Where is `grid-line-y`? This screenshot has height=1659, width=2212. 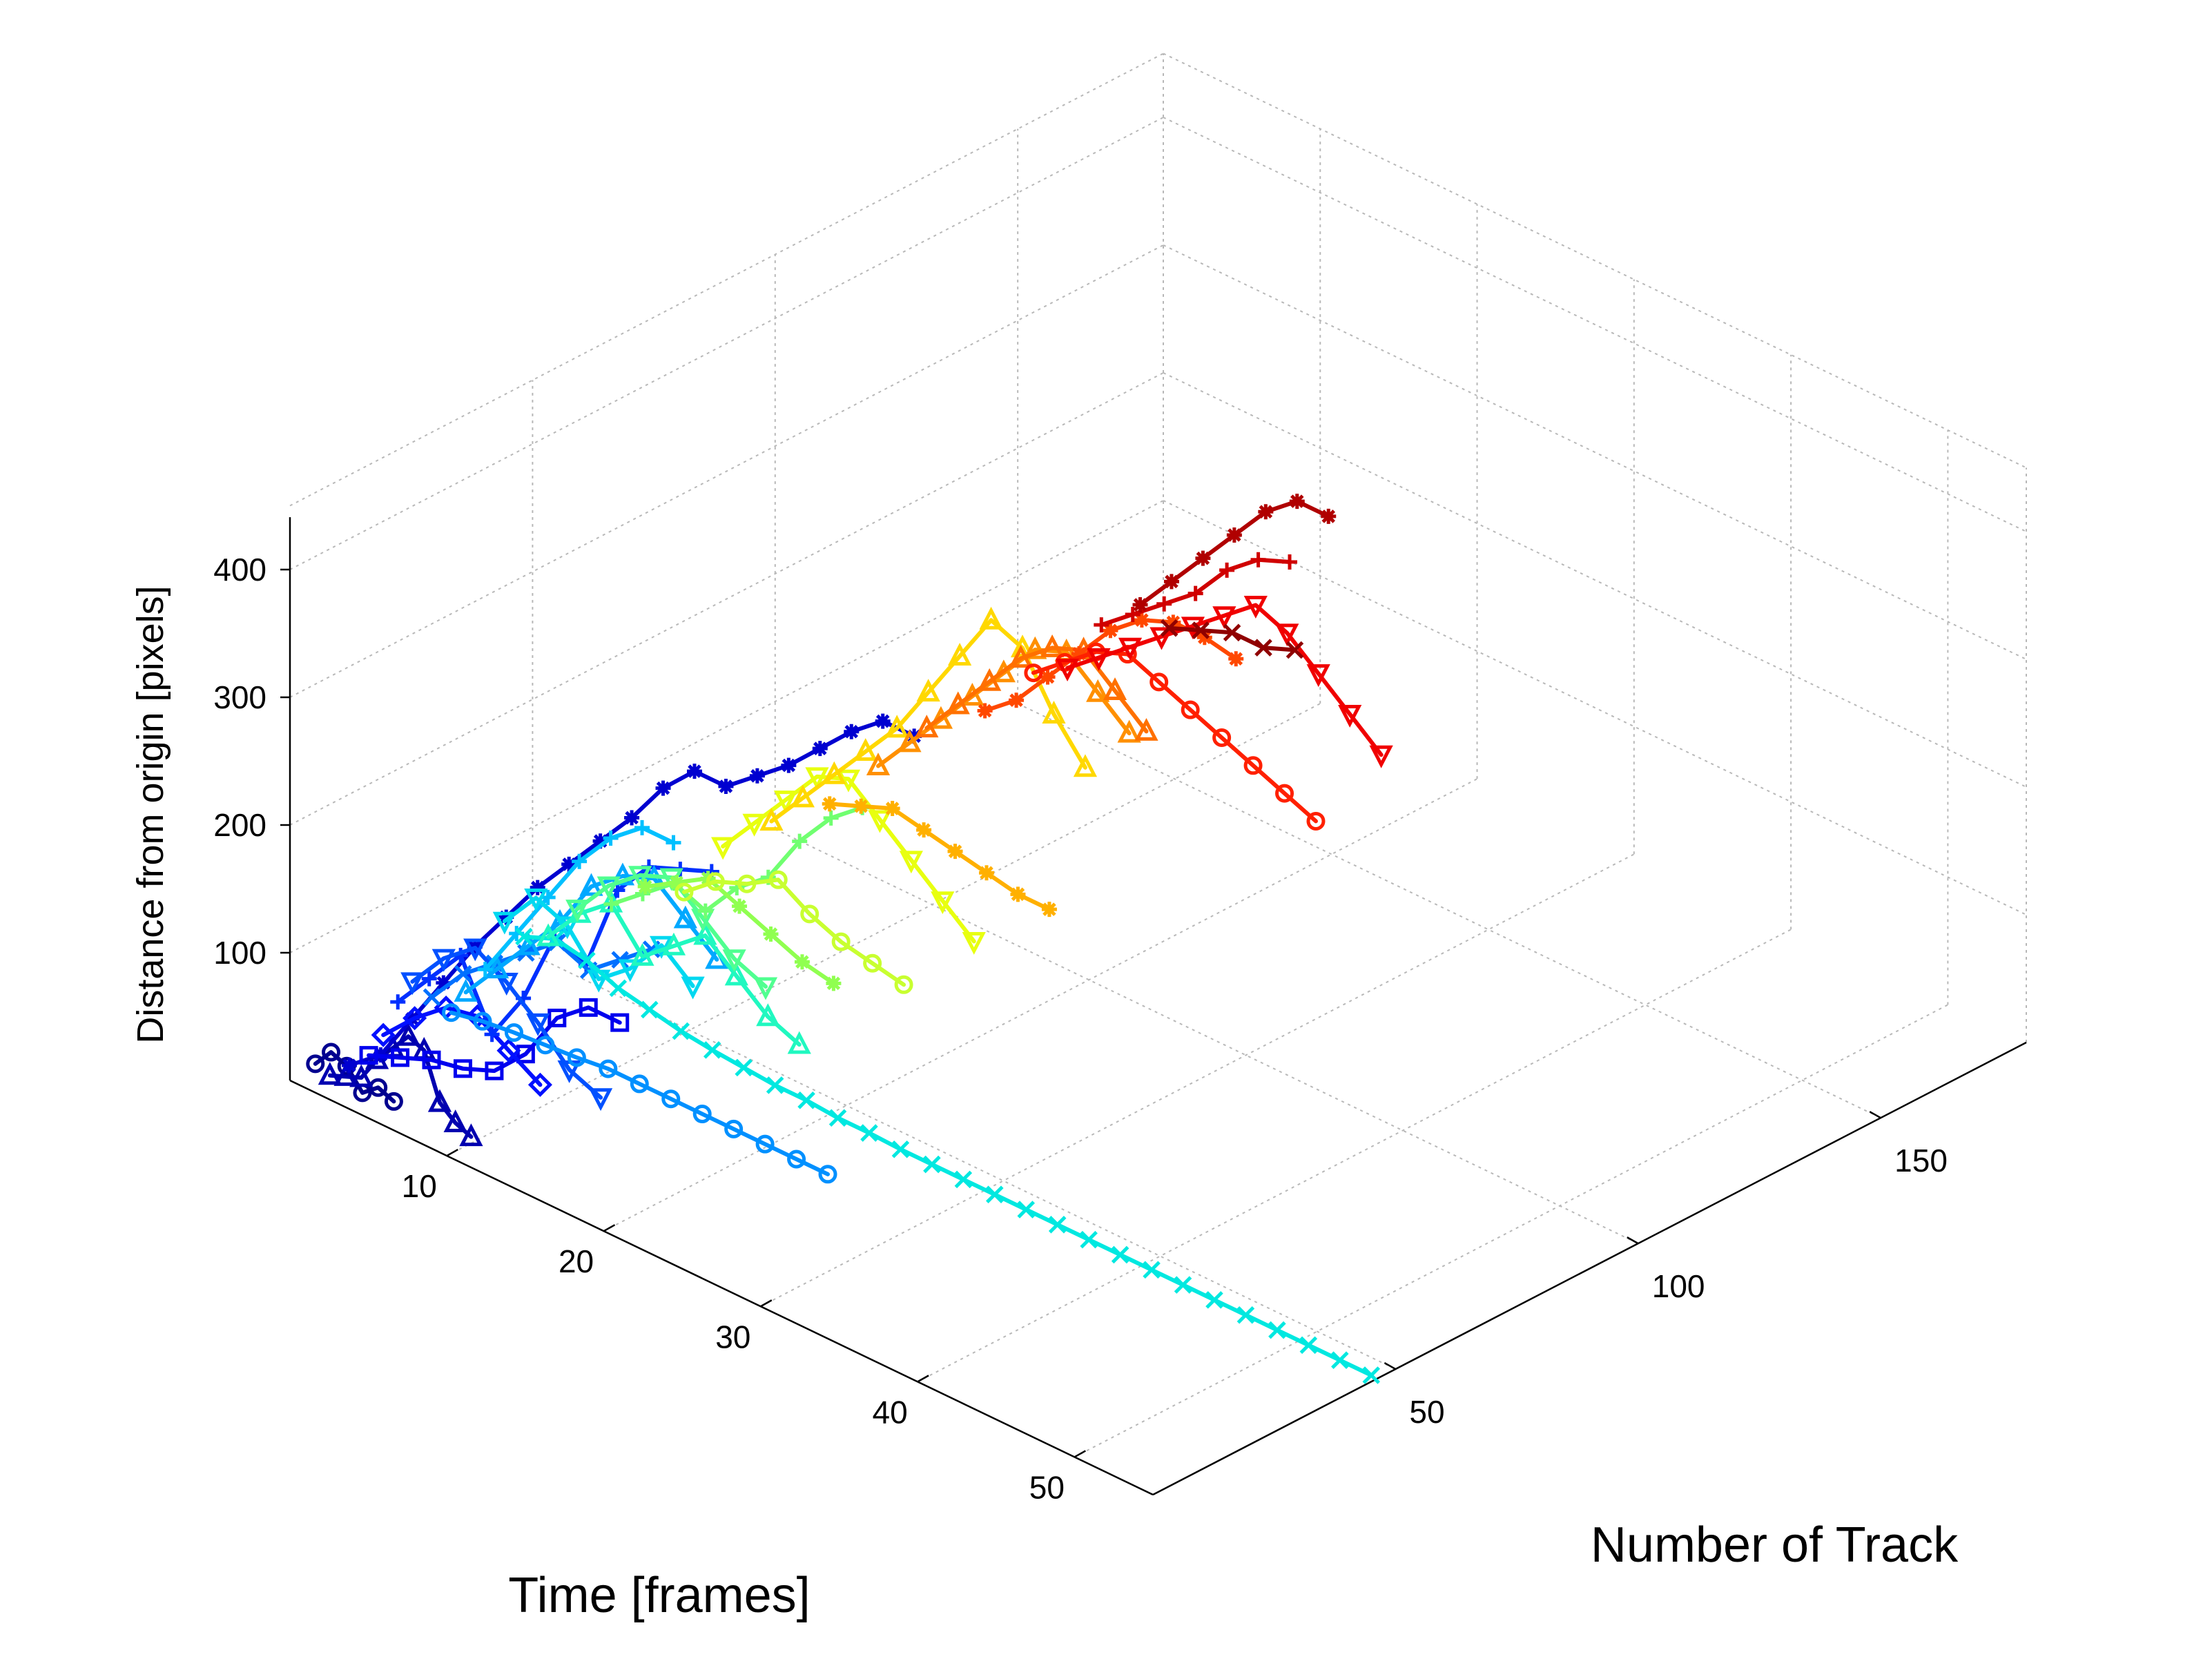
grid-line-y is located at coordinates (1207, 1036).